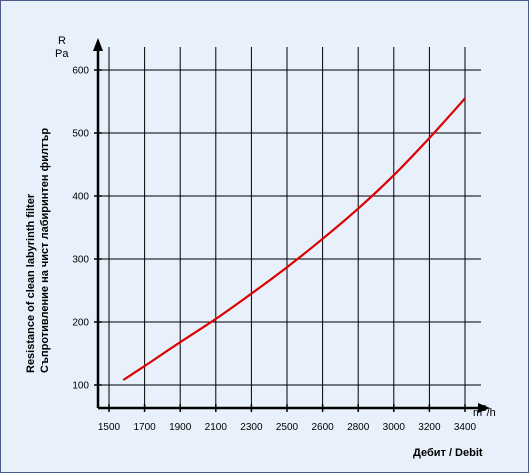 This screenshot has width=529, height=473. What do you see at coordinates (491, 413) in the screenshot?
I see `x-unit-tail: /h` at bounding box center [491, 413].